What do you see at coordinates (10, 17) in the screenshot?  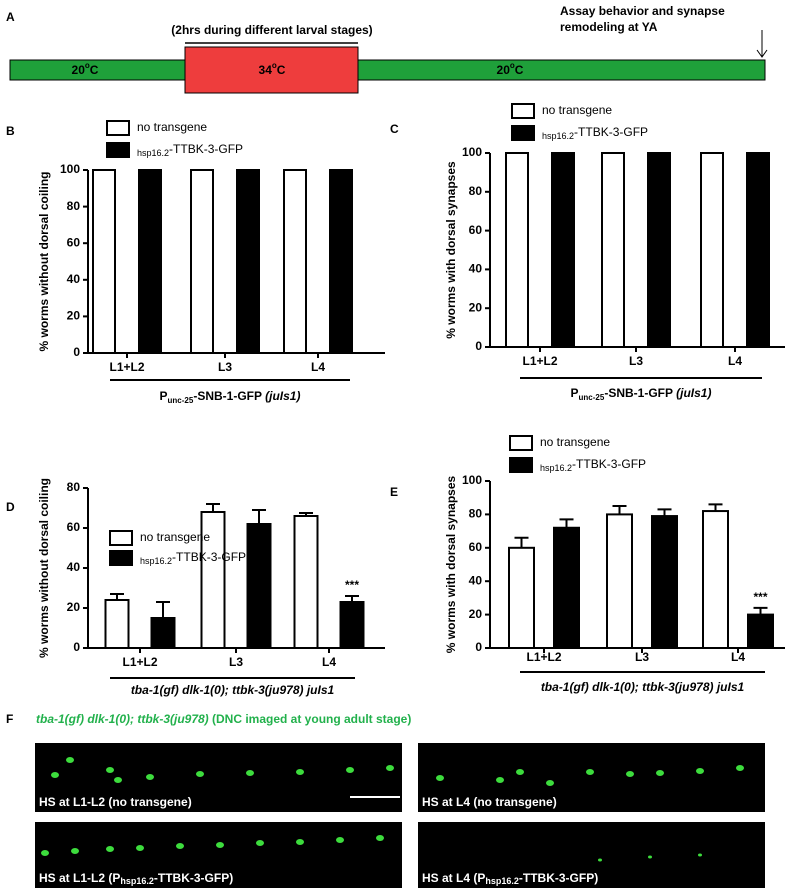 I see `panel-label: A` at bounding box center [10, 17].